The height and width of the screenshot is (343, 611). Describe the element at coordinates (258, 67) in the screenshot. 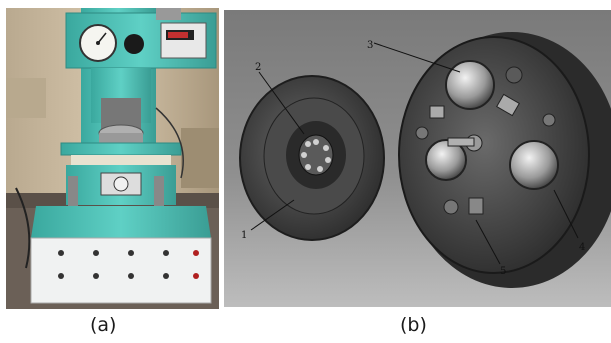

I see `callout-2: 2` at that location.